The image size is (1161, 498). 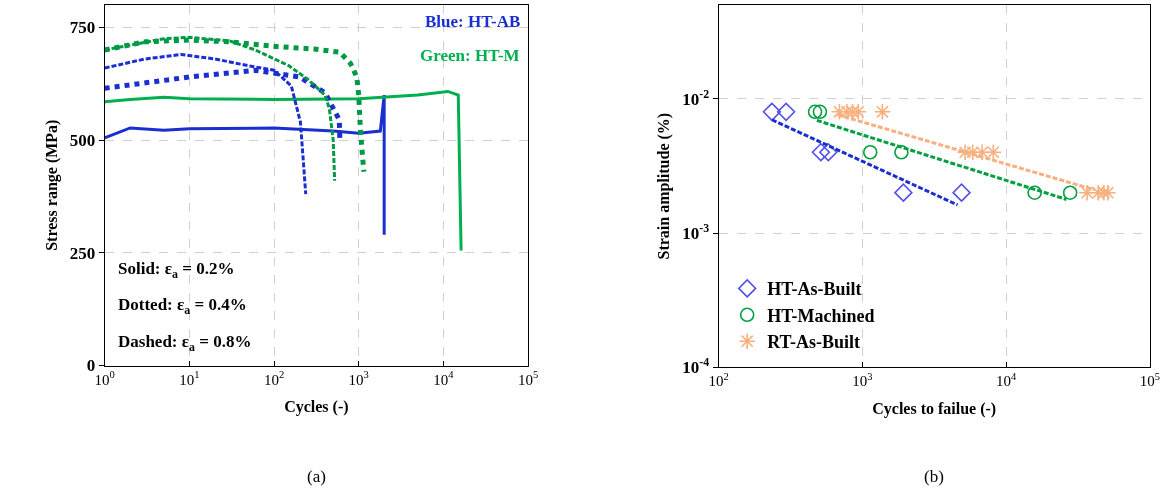 What do you see at coordinates (104, 378) in the screenshot?
I see `x-tick-label: 10$^{0}$` at bounding box center [104, 378].